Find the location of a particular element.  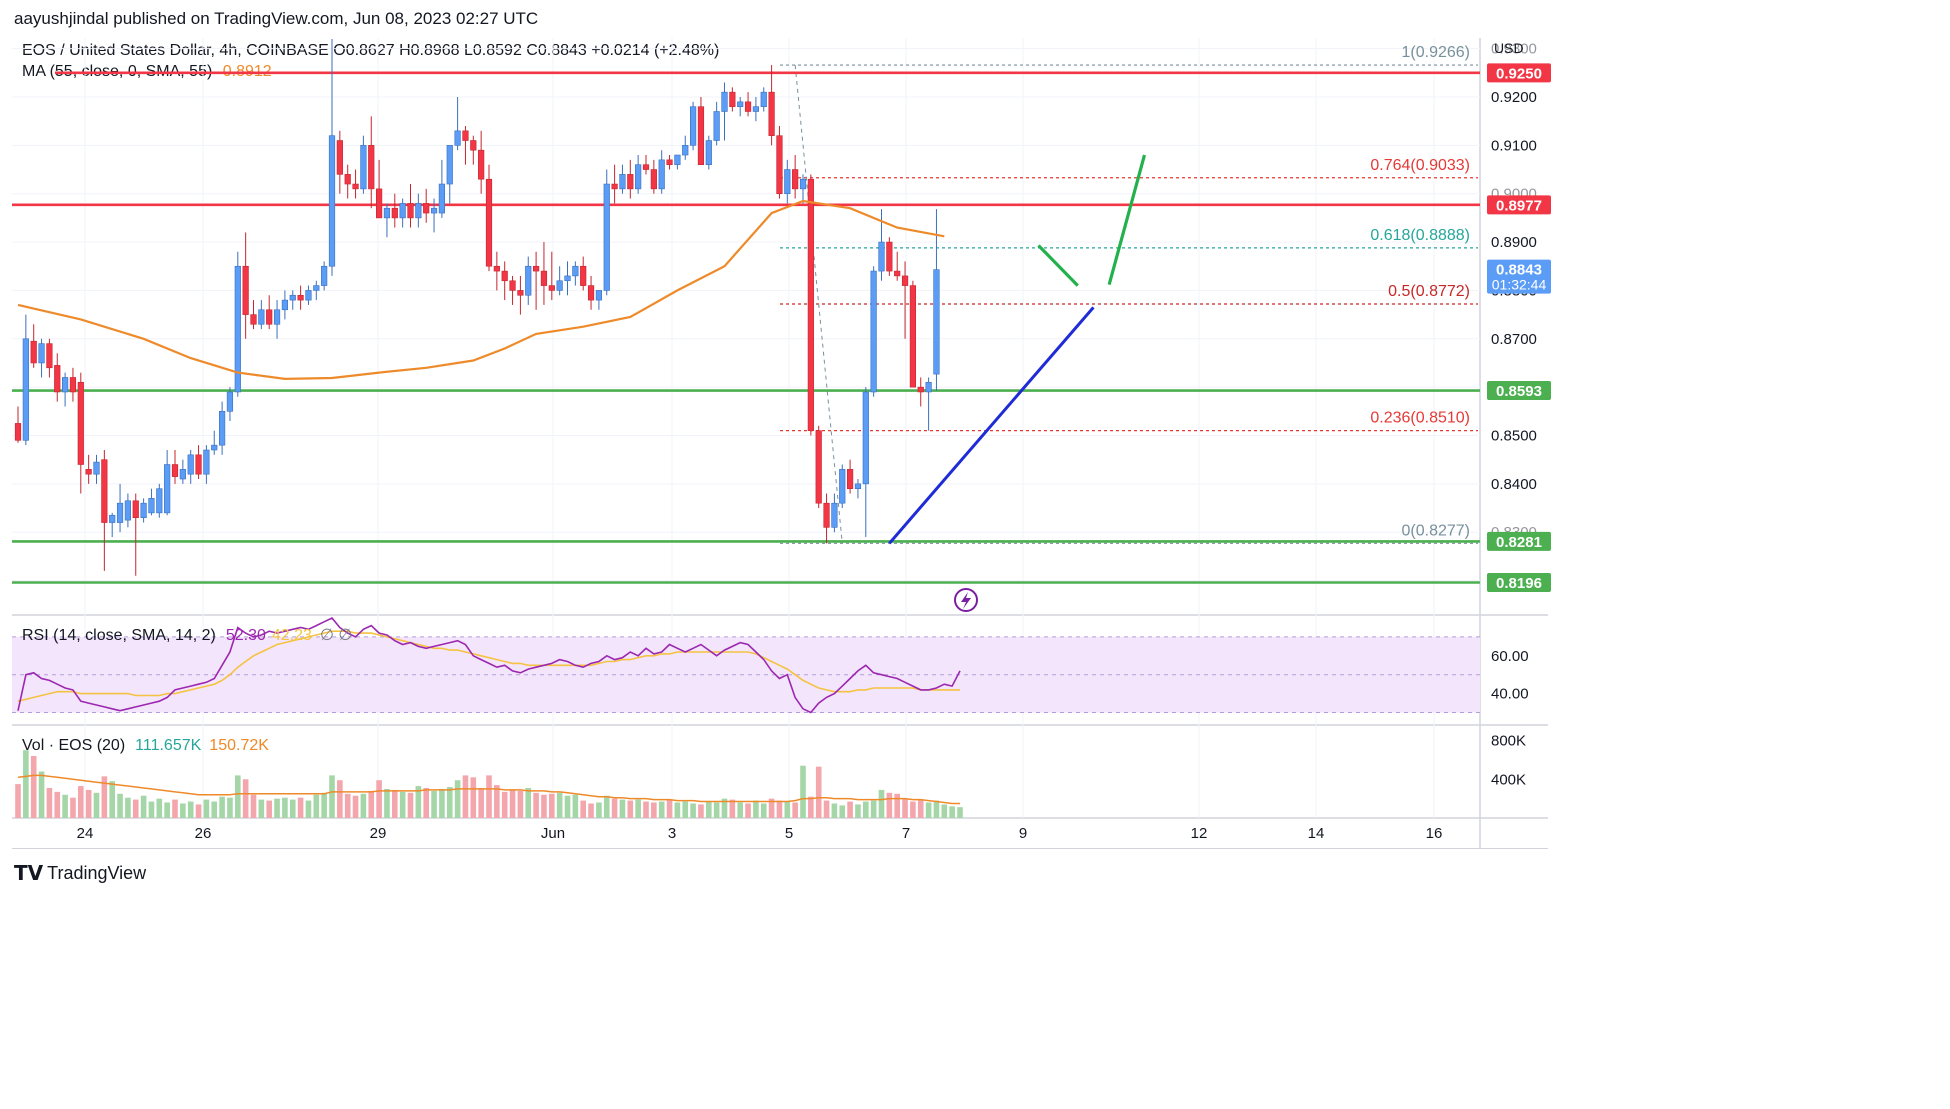

x-tick-label: 12 is located at coordinates (1199, 833).